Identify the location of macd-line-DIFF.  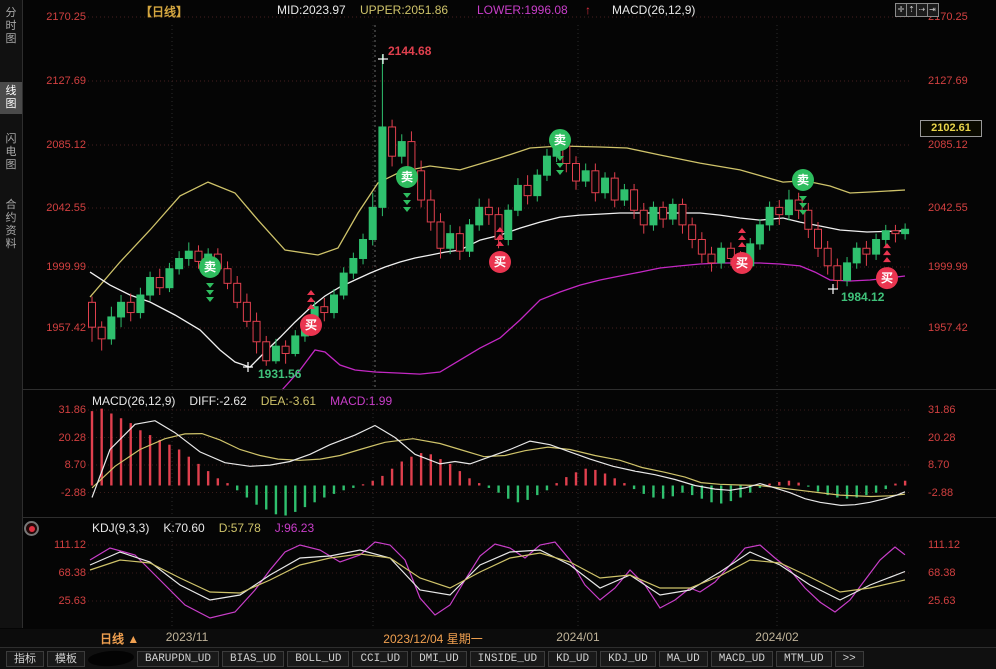
(498, 463).